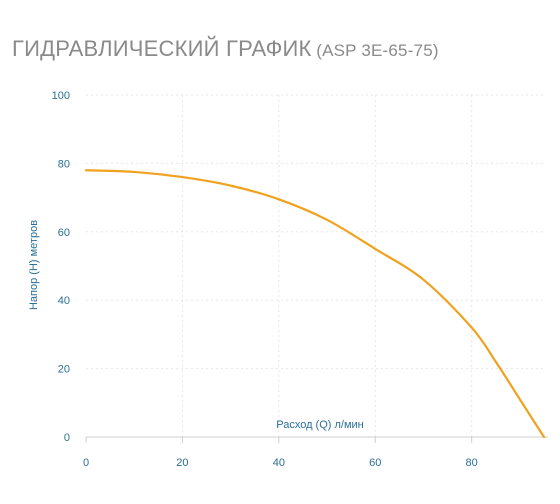 The height and width of the screenshot is (504, 560). Describe the element at coordinates (64, 164) in the screenshot. I see `y-tick-label: 80` at that location.